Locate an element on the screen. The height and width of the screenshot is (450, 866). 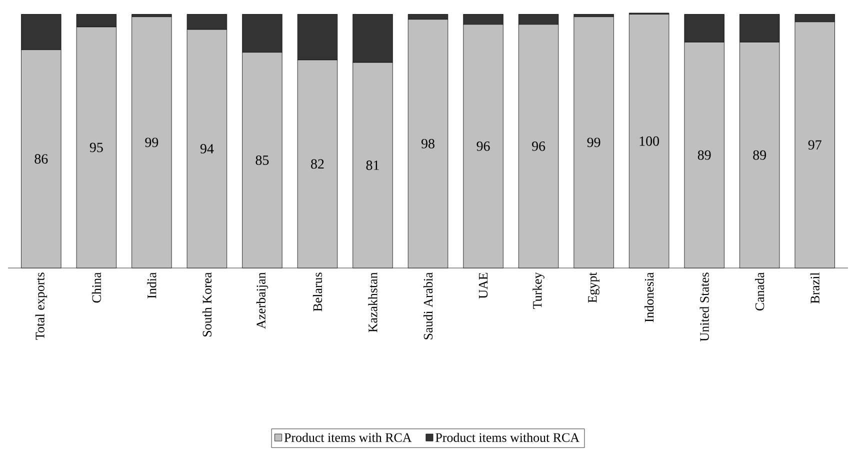
x-tick-label: Turkey is located at coordinates (538, 290).